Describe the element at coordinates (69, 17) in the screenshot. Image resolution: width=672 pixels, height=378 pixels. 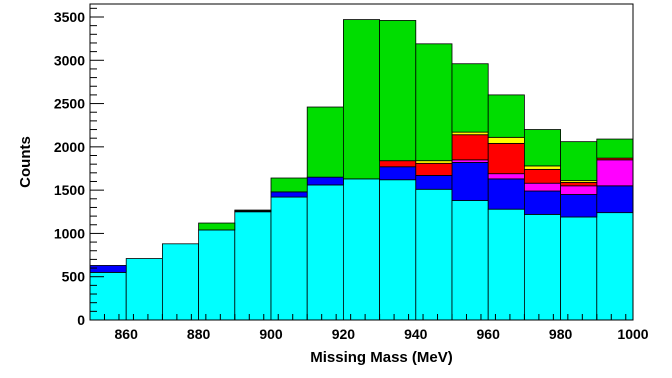
I see `y-tick-label: 3500` at that location.